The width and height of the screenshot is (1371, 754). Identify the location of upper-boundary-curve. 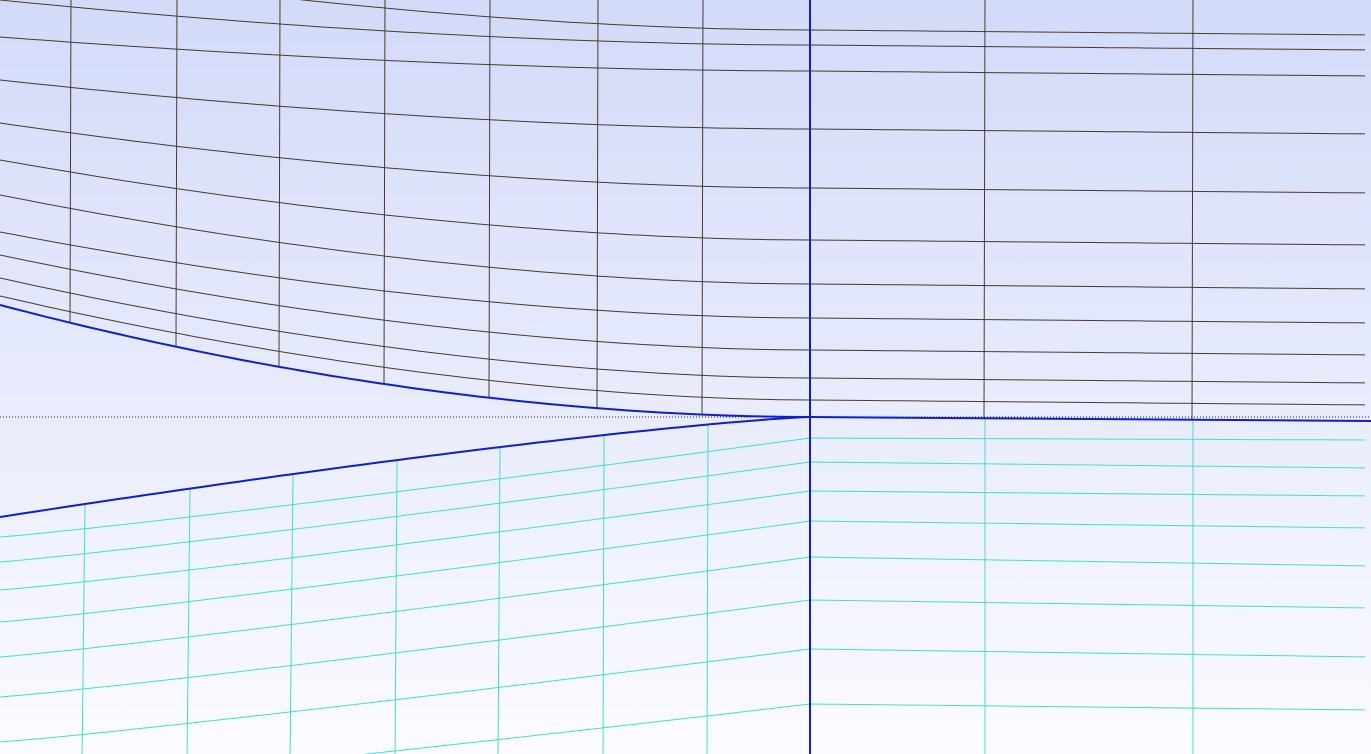
(405, 361).